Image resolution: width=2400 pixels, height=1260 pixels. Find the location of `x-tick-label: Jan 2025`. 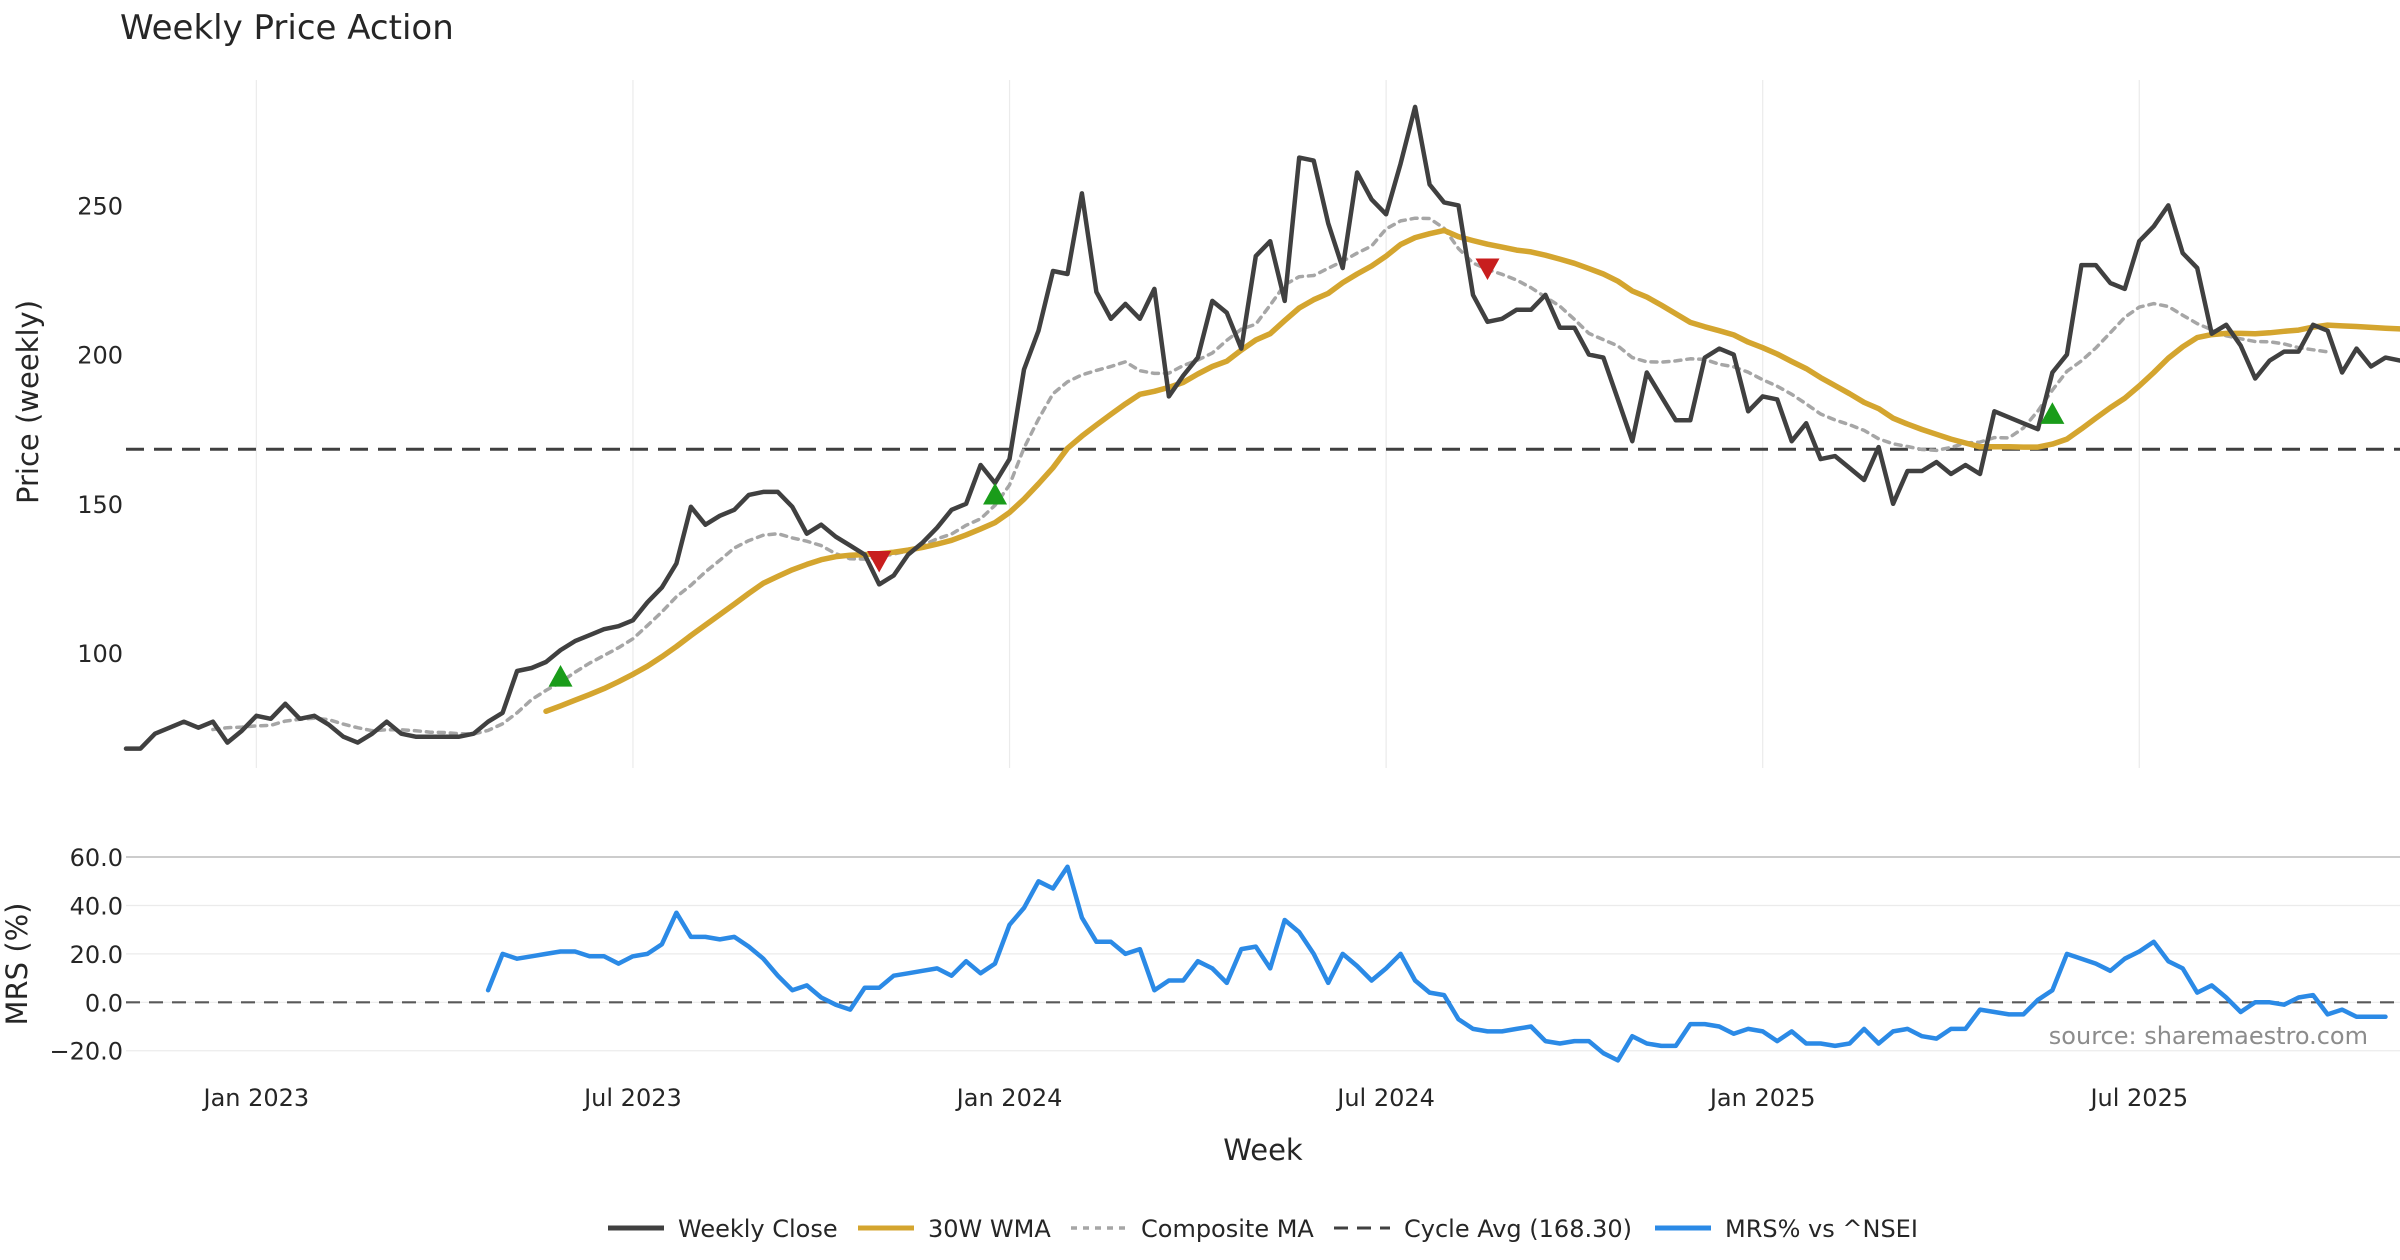

x-tick-label: Jan 2025 is located at coordinates (1762, 1098).